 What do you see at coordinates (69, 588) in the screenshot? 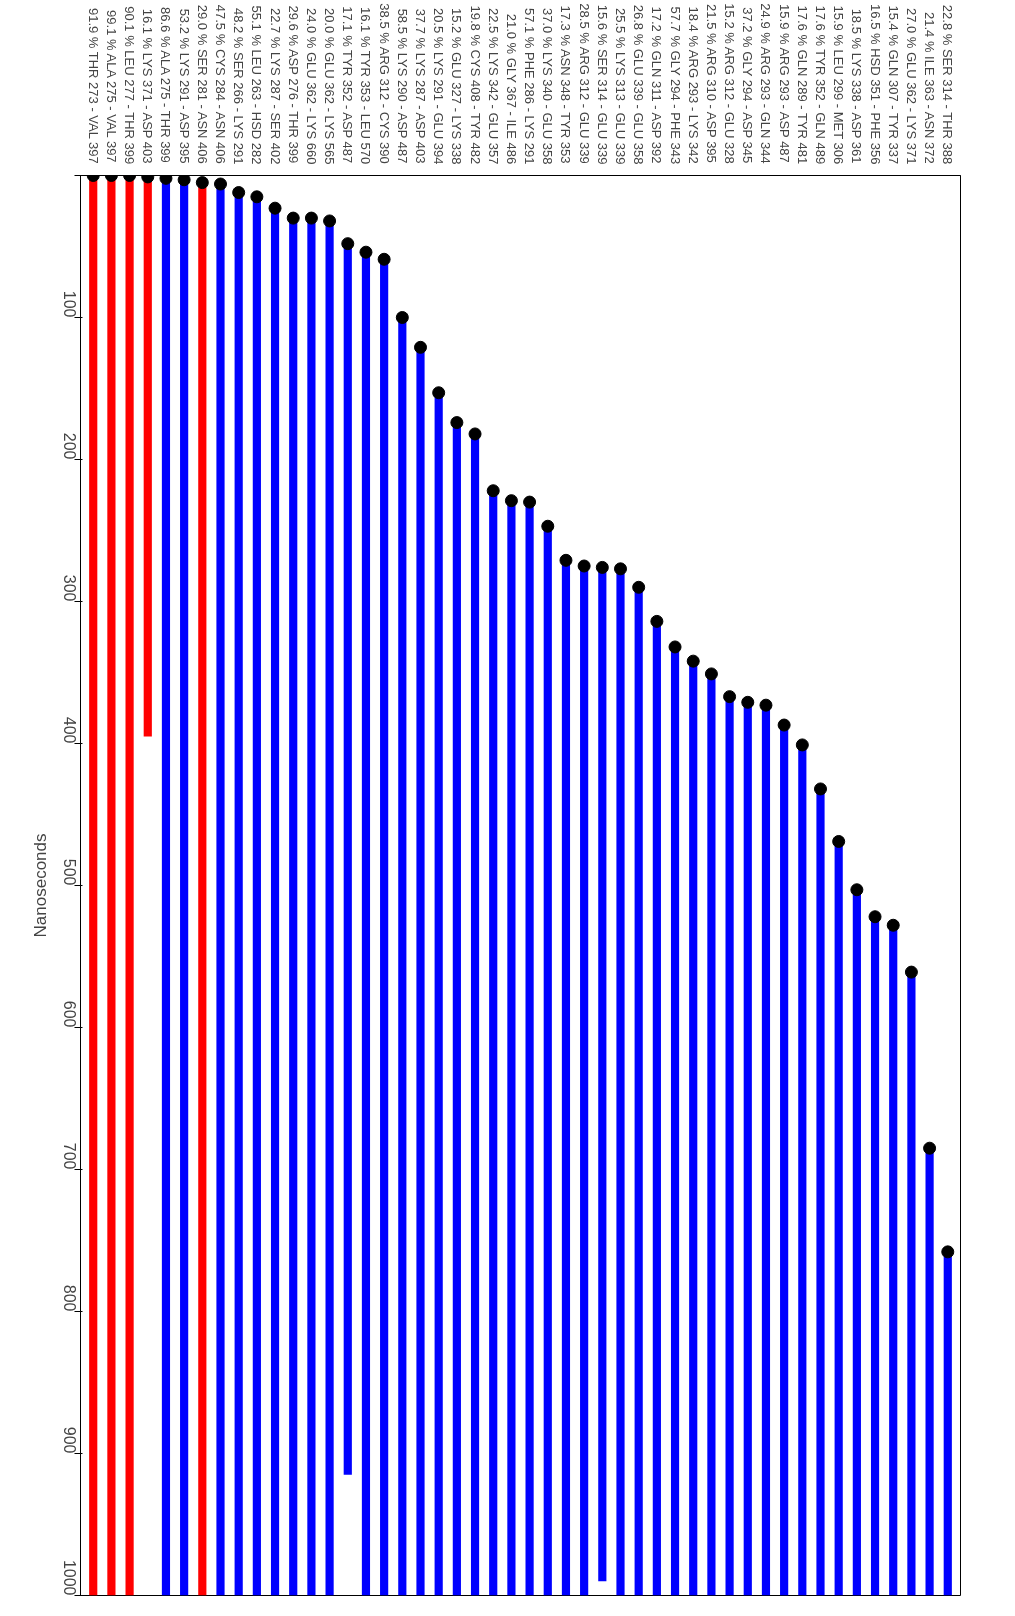
I see `y-tick-label: 300` at bounding box center [69, 588].